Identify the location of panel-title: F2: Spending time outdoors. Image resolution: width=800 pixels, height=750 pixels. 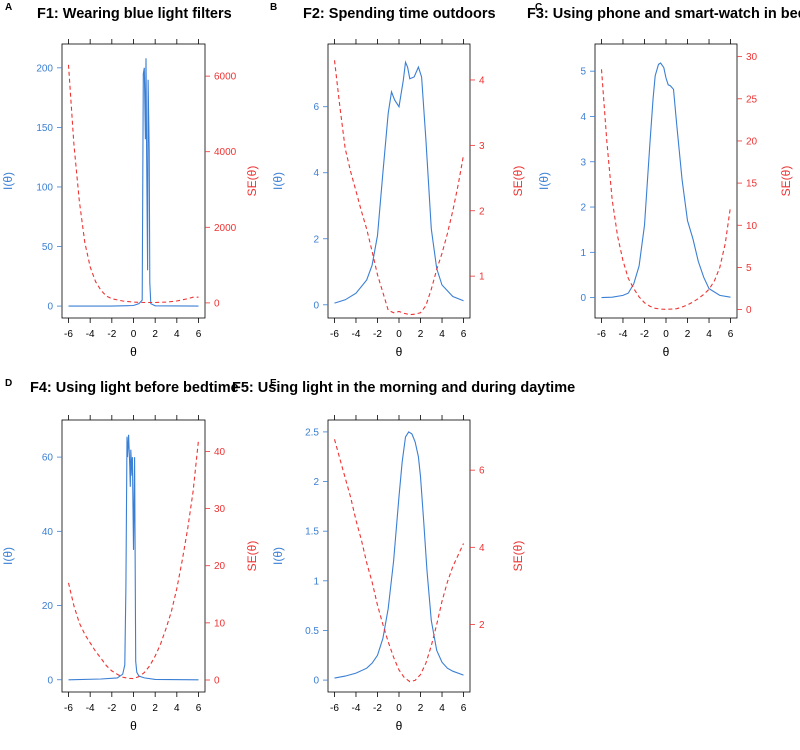
(399, 14).